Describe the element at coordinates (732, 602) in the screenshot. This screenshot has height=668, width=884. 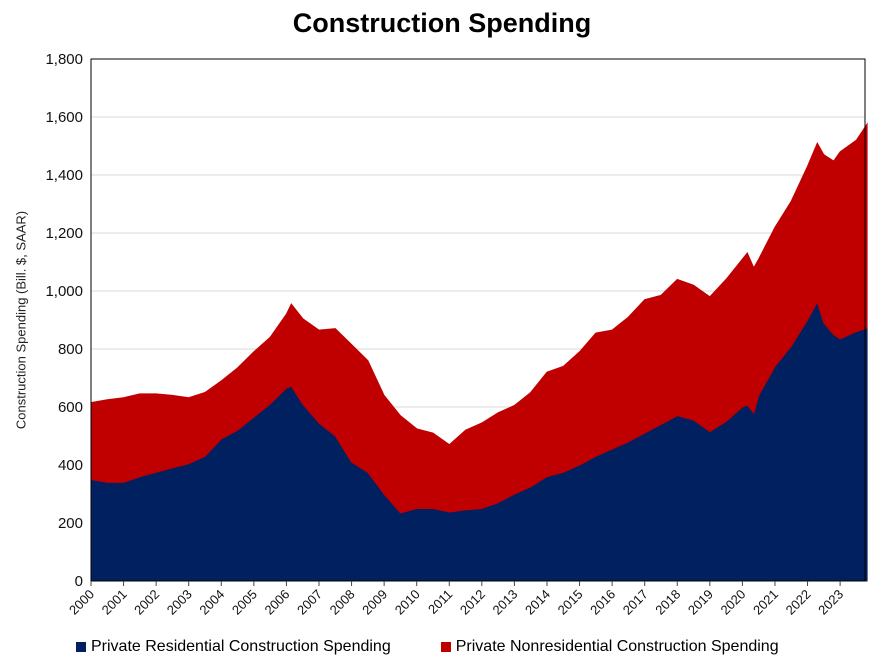
I see `x-tick-label: 2020` at that location.